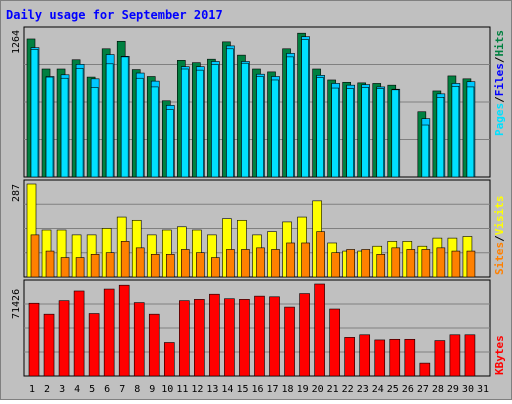 The image size is (512, 404). I want to click on x-tick-label-day-15: 15, so click(242, 389).